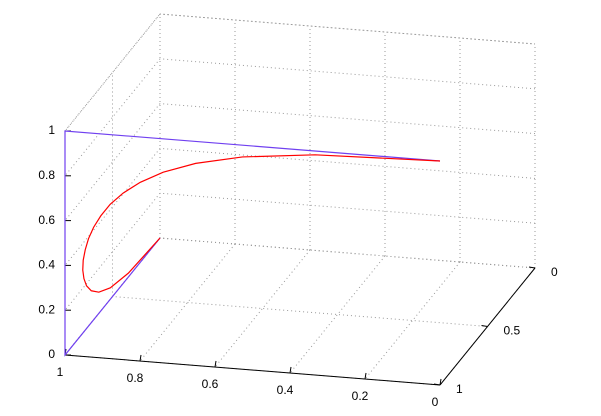  What do you see at coordinates (51, 354) in the screenshot?
I see `z-tick-label: 0` at bounding box center [51, 354].